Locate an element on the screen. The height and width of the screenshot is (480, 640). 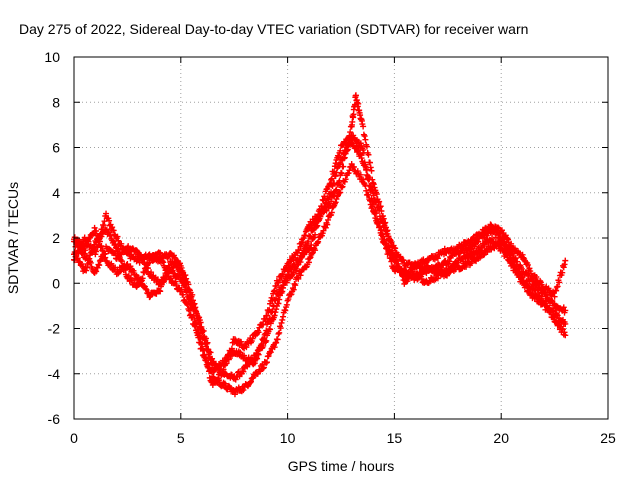
x-tick-label: 5 is located at coordinates (181, 438).